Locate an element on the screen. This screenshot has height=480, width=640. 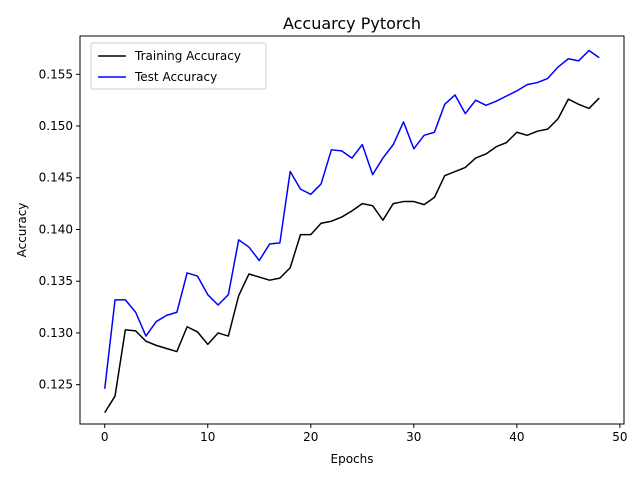
x-tick-label: 40 is located at coordinates (516, 437).